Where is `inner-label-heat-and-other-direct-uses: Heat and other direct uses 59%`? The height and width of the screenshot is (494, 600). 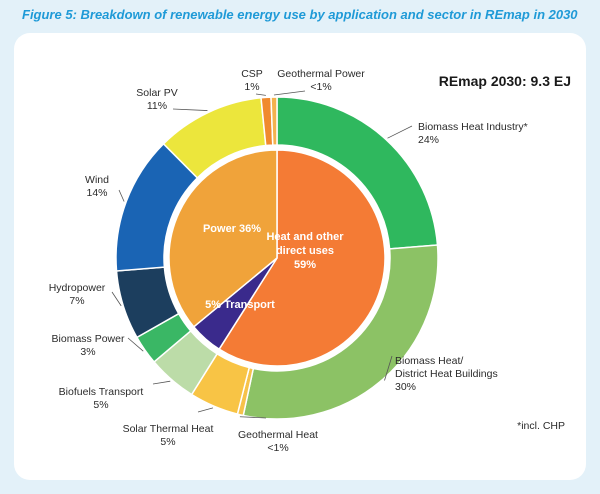 inner-label-heat-and-other-direct-uses: Heat and other direct uses 59% is located at coordinates (305, 251).